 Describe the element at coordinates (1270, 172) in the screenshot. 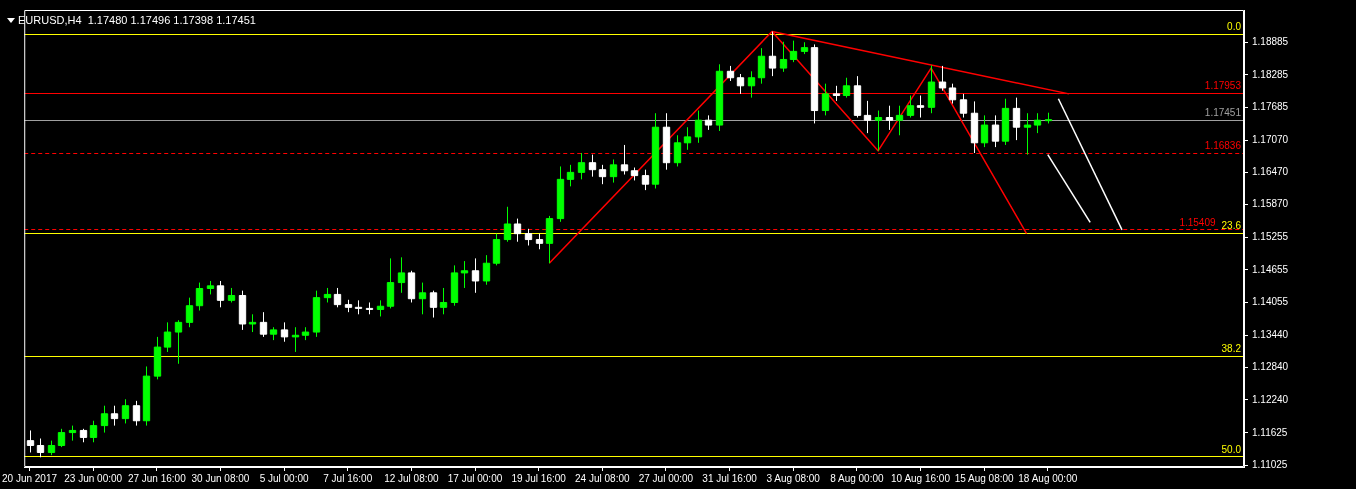

I see `y-tick-label: 1.16470` at that location.